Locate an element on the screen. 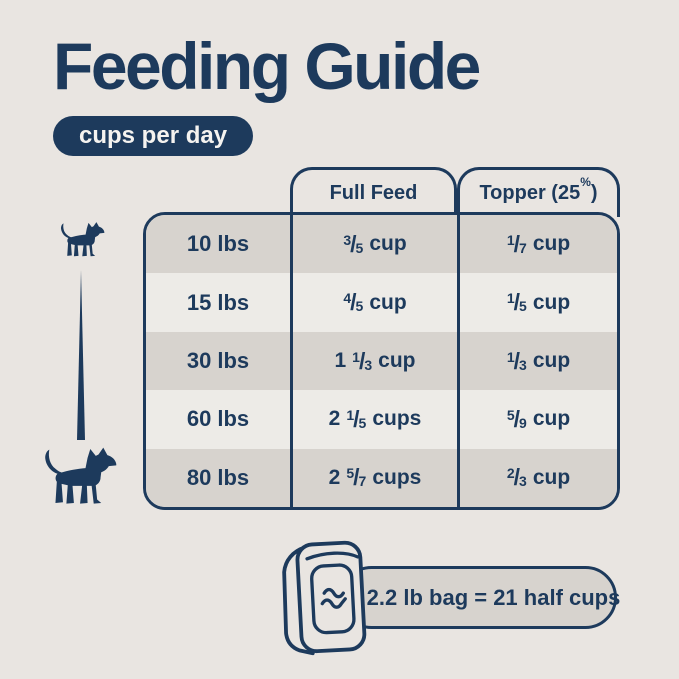 The image size is (679, 679). table-row: 80 lbs 2 5/7 cups 2/3 cup is located at coordinates (381, 477).